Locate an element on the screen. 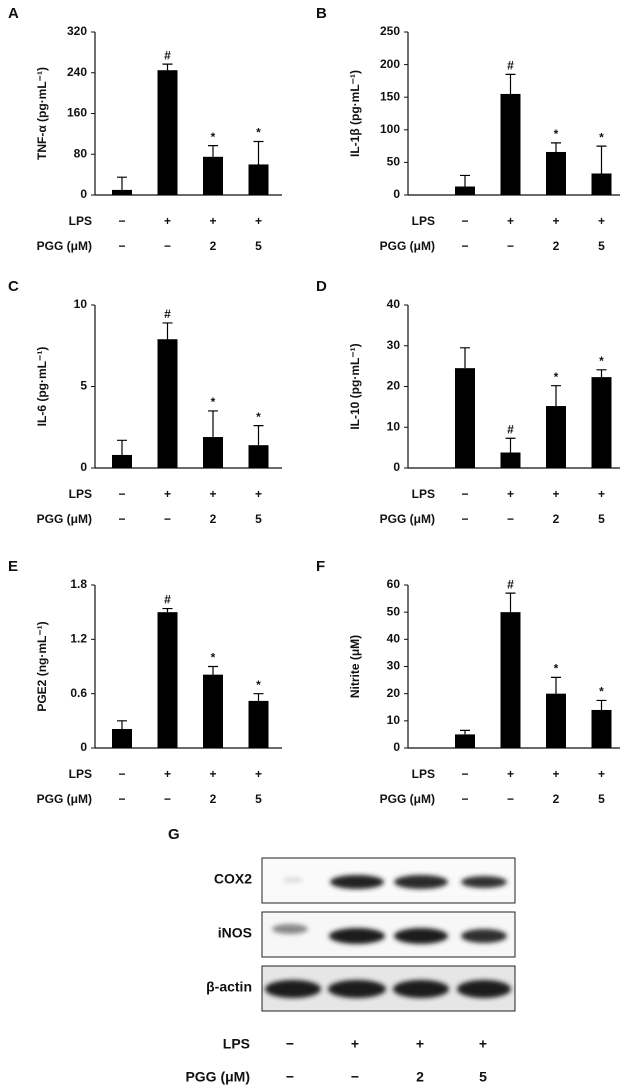  y-tick-label: 240 is located at coordinates (77, 72).